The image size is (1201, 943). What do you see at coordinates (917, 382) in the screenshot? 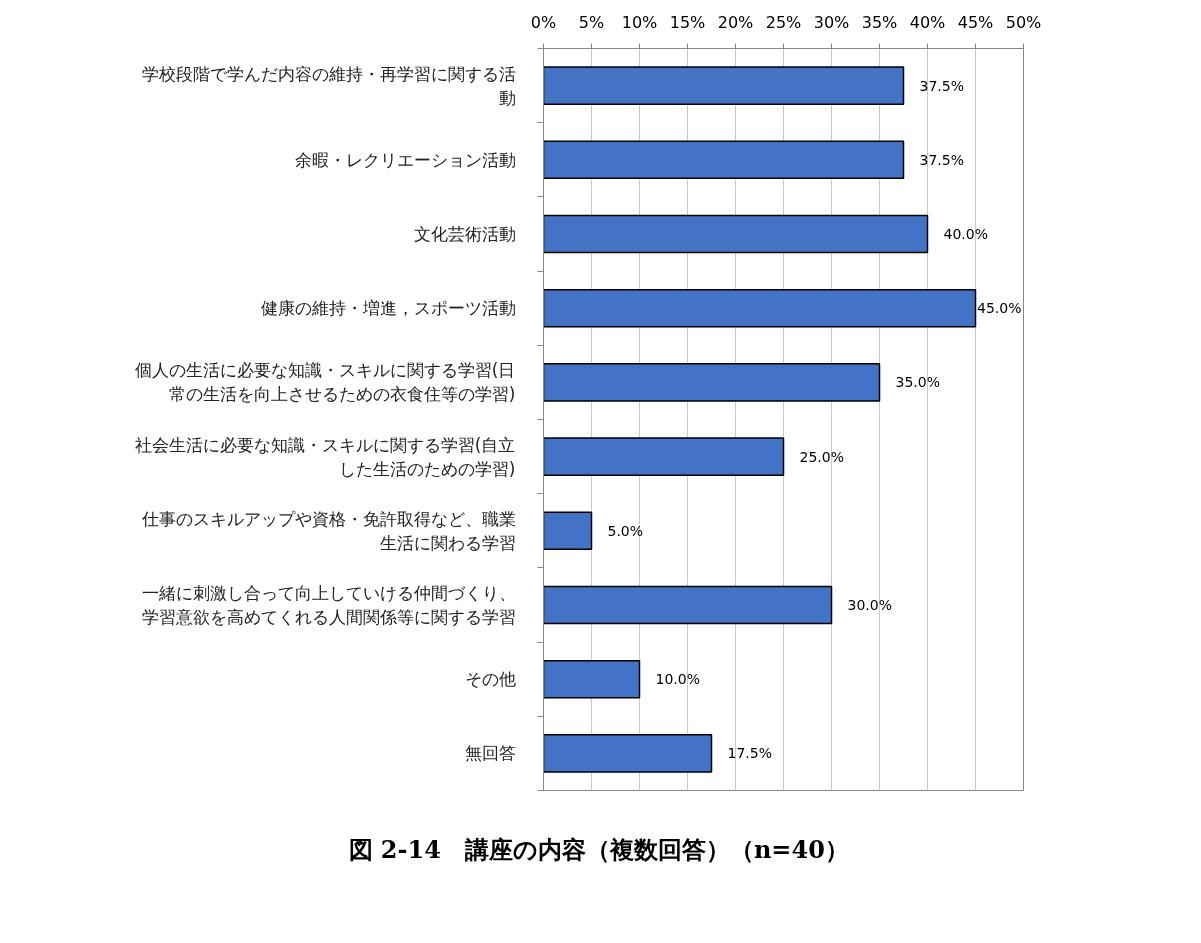
I see `data-label: 35.0%` at bounding box center [917, 382].